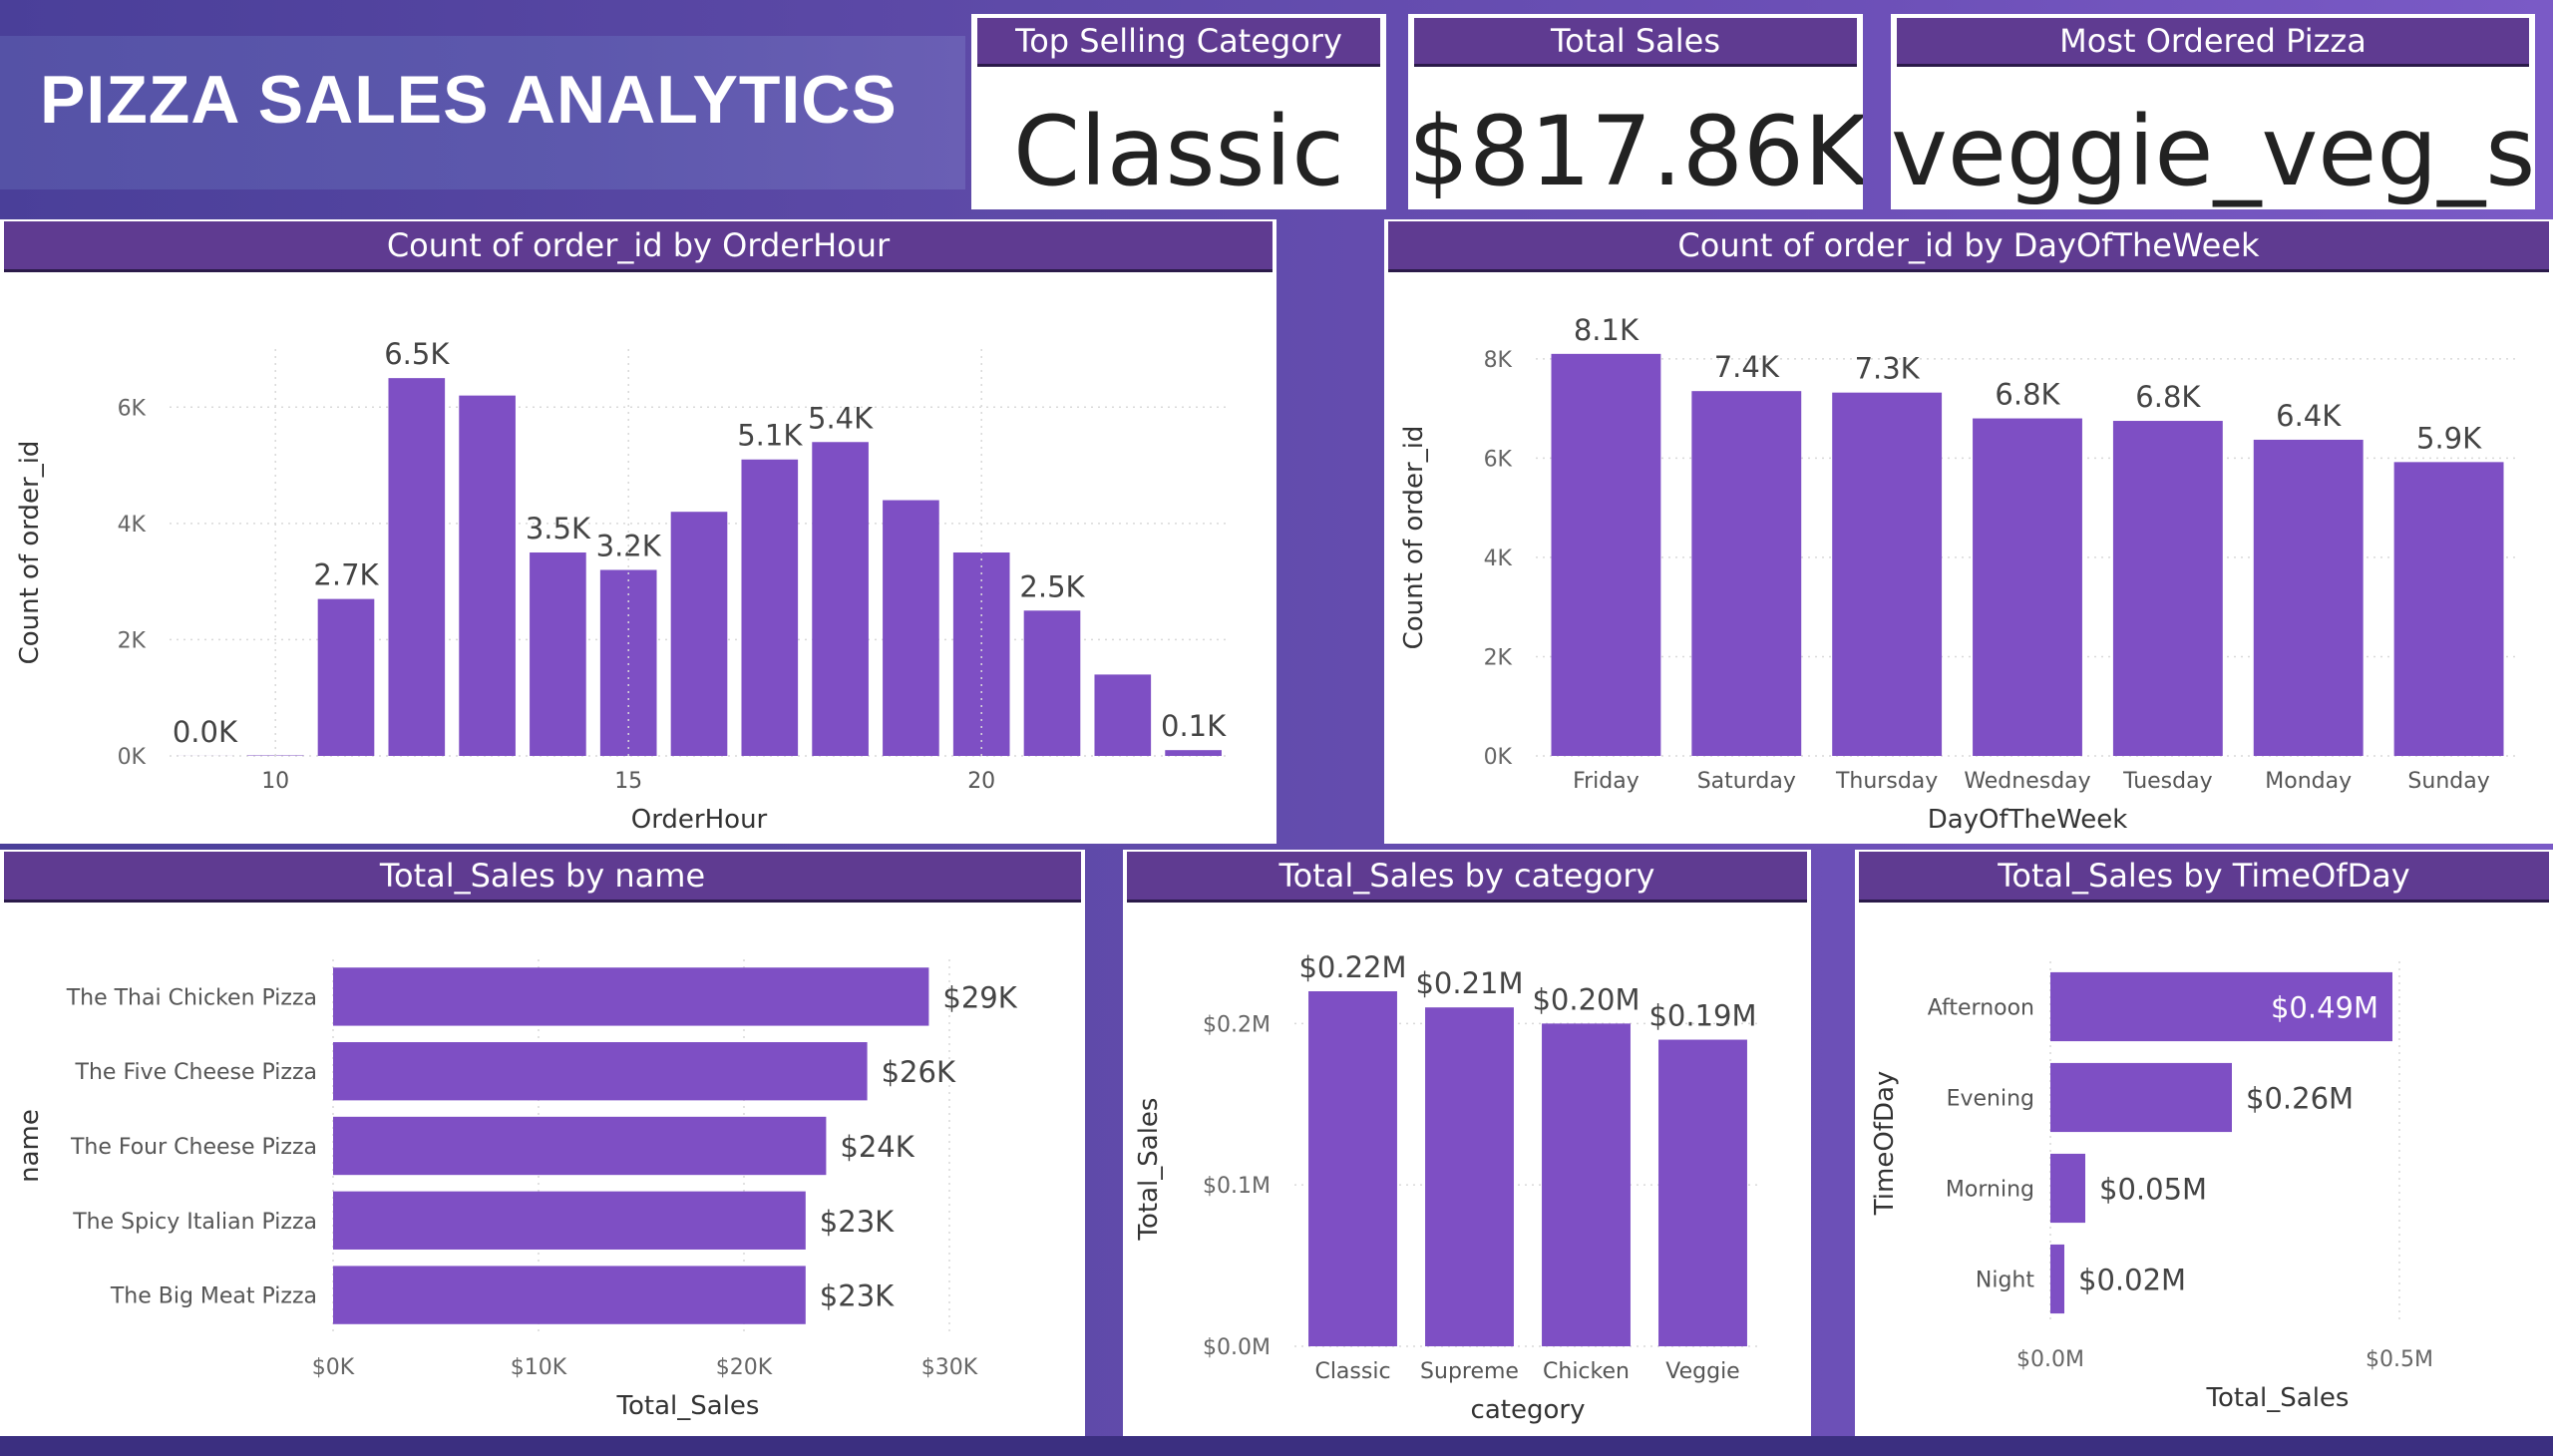 This screenshot has height=1456, width=2553. What do you see at coordinates (1149, 1170) in the screenshot?
I see `y-axis-title: Total_Sales` at bounding box center [1149, 1170].